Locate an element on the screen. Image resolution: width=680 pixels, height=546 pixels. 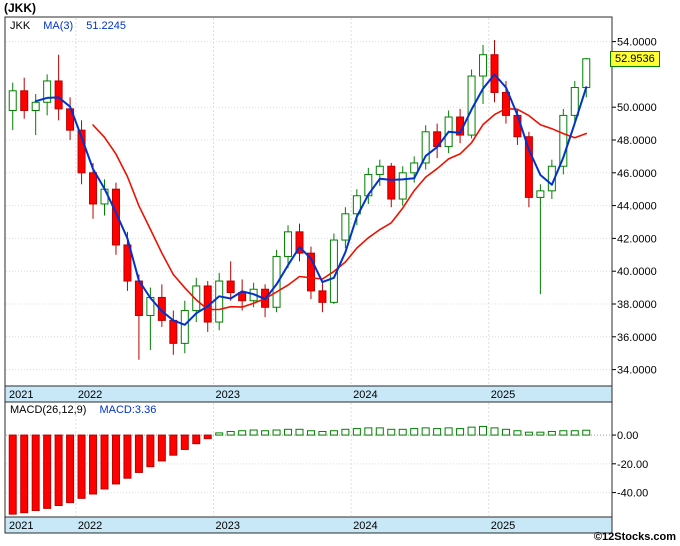
macd-axis-labels: 0.00 -20.00 -40.00 is located at coordinates (630, 465).